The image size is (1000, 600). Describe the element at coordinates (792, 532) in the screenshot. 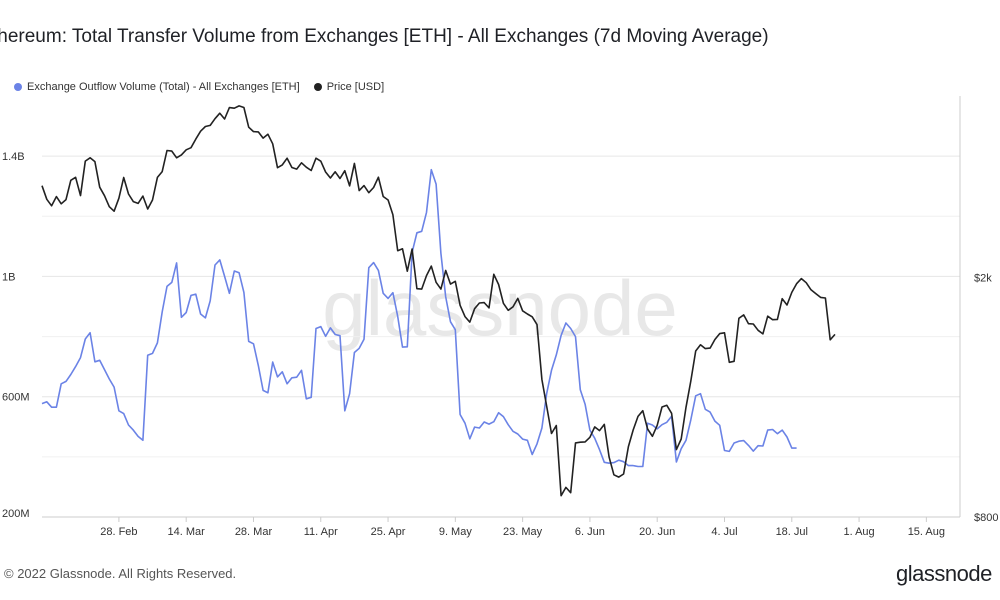

I see `x-tick-label: 18. Jul` at that location.